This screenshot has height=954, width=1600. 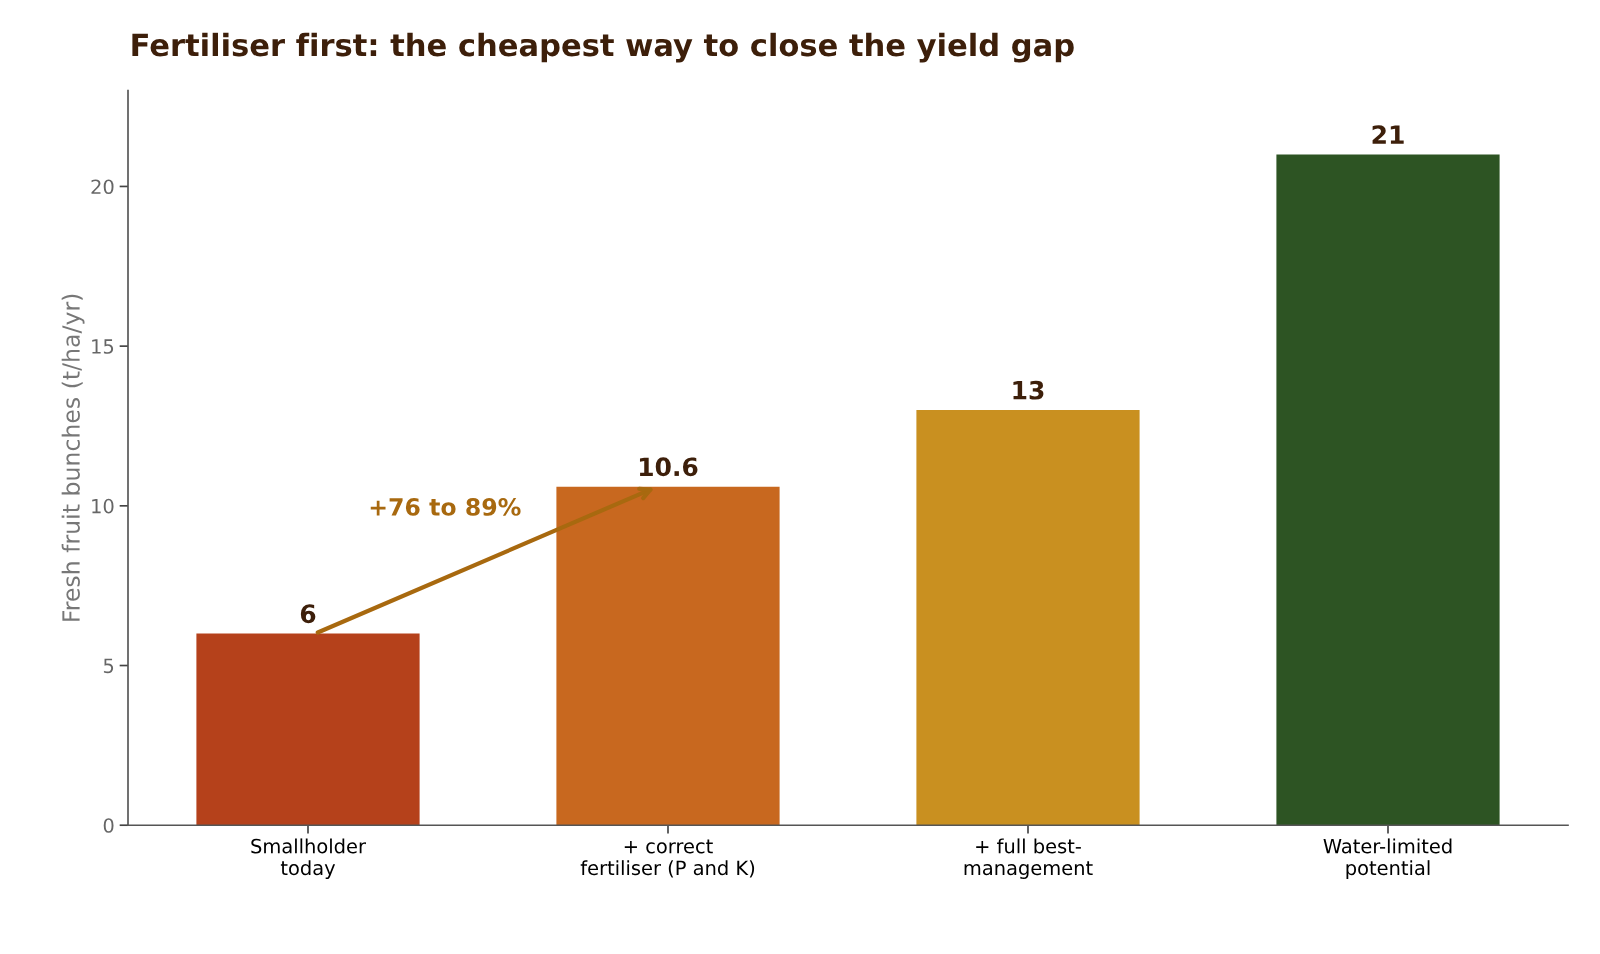 What do you see at coordinates (668, 467) in the screenshot?
I see `data-label: 10.6` at bounding box center [668, 467].